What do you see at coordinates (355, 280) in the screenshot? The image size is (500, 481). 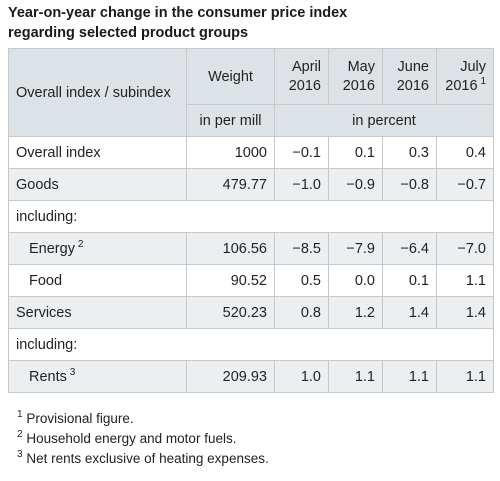 I see `value-cell: 0.0` at bounding box center [355, 280].